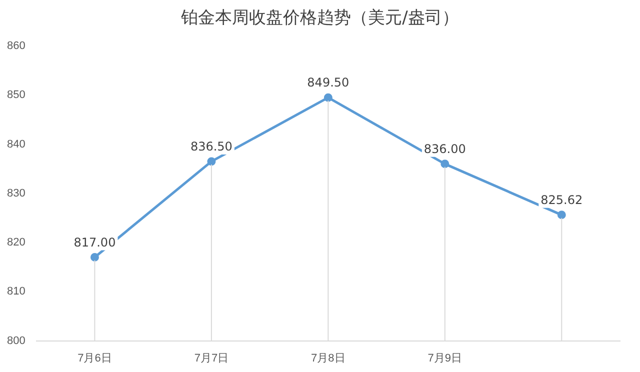 The image size is (640, 372). What do you see at coordinates (95, 242) in the screenshot?
I see `data-label: 817.00` at bounding box center [95, 242].